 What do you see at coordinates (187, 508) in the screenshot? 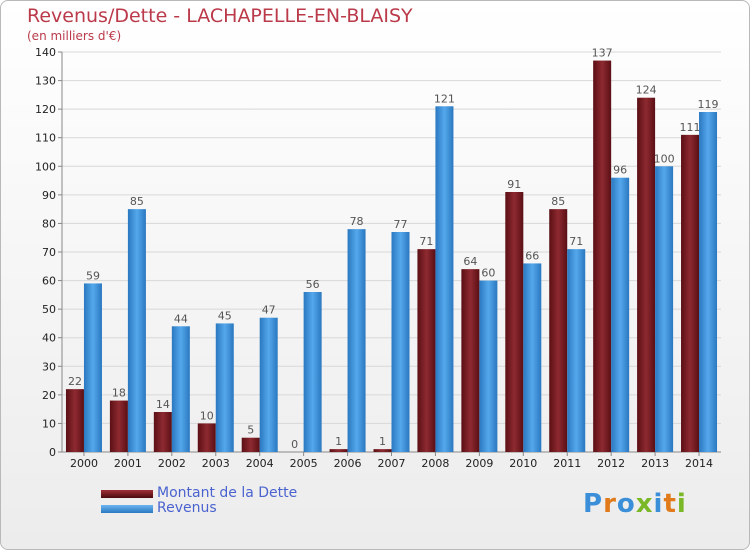
I see `legend-label-revenus: Revenus` at bounding box center [187, 508].